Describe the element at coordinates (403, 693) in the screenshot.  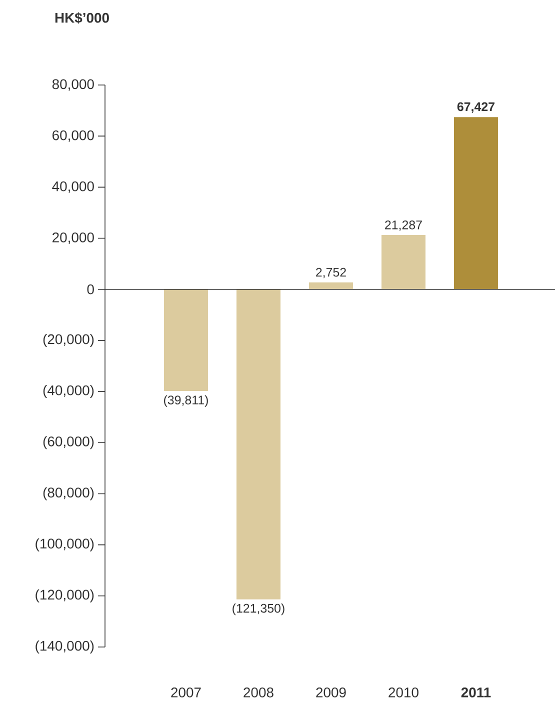
I see `x-tick-label: 2010` at that location.